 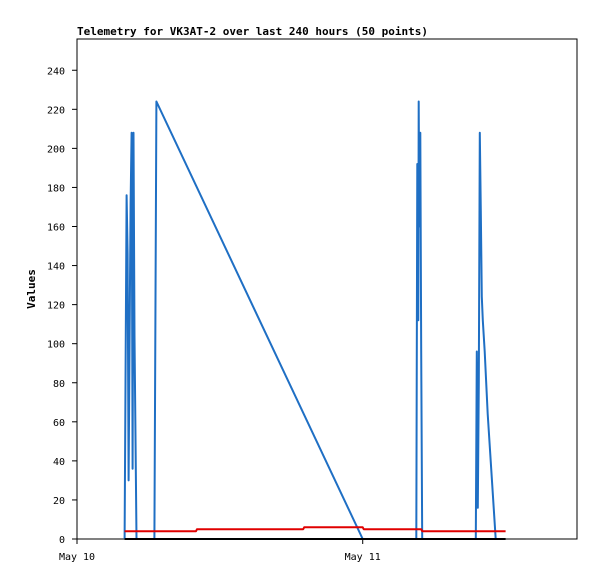 What do you see at coordinates (59, 384) in the screenshot?
I see `y-tick-label: 80` at bounding box center [59, 384].